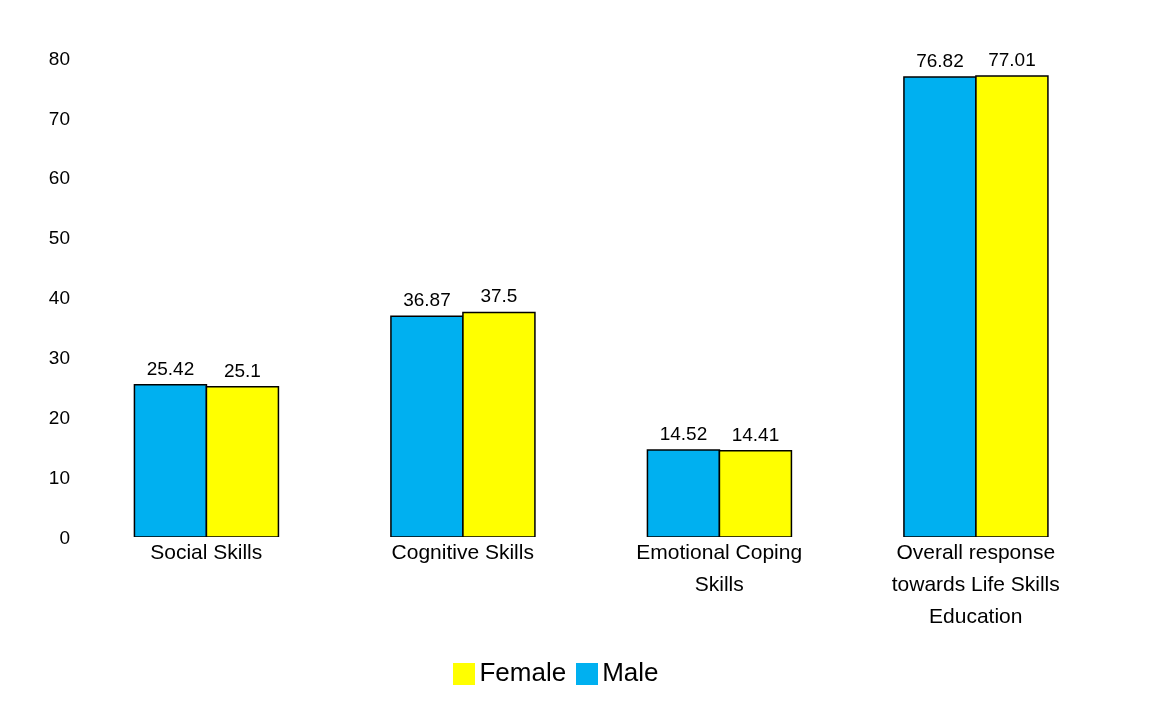 The width and height of the screenshot is (1172, 710). What do you see at coordinates (206, 551) in the screenshot?
I see `x-tick-label: Social Skills` at bounding box center [206, 551].